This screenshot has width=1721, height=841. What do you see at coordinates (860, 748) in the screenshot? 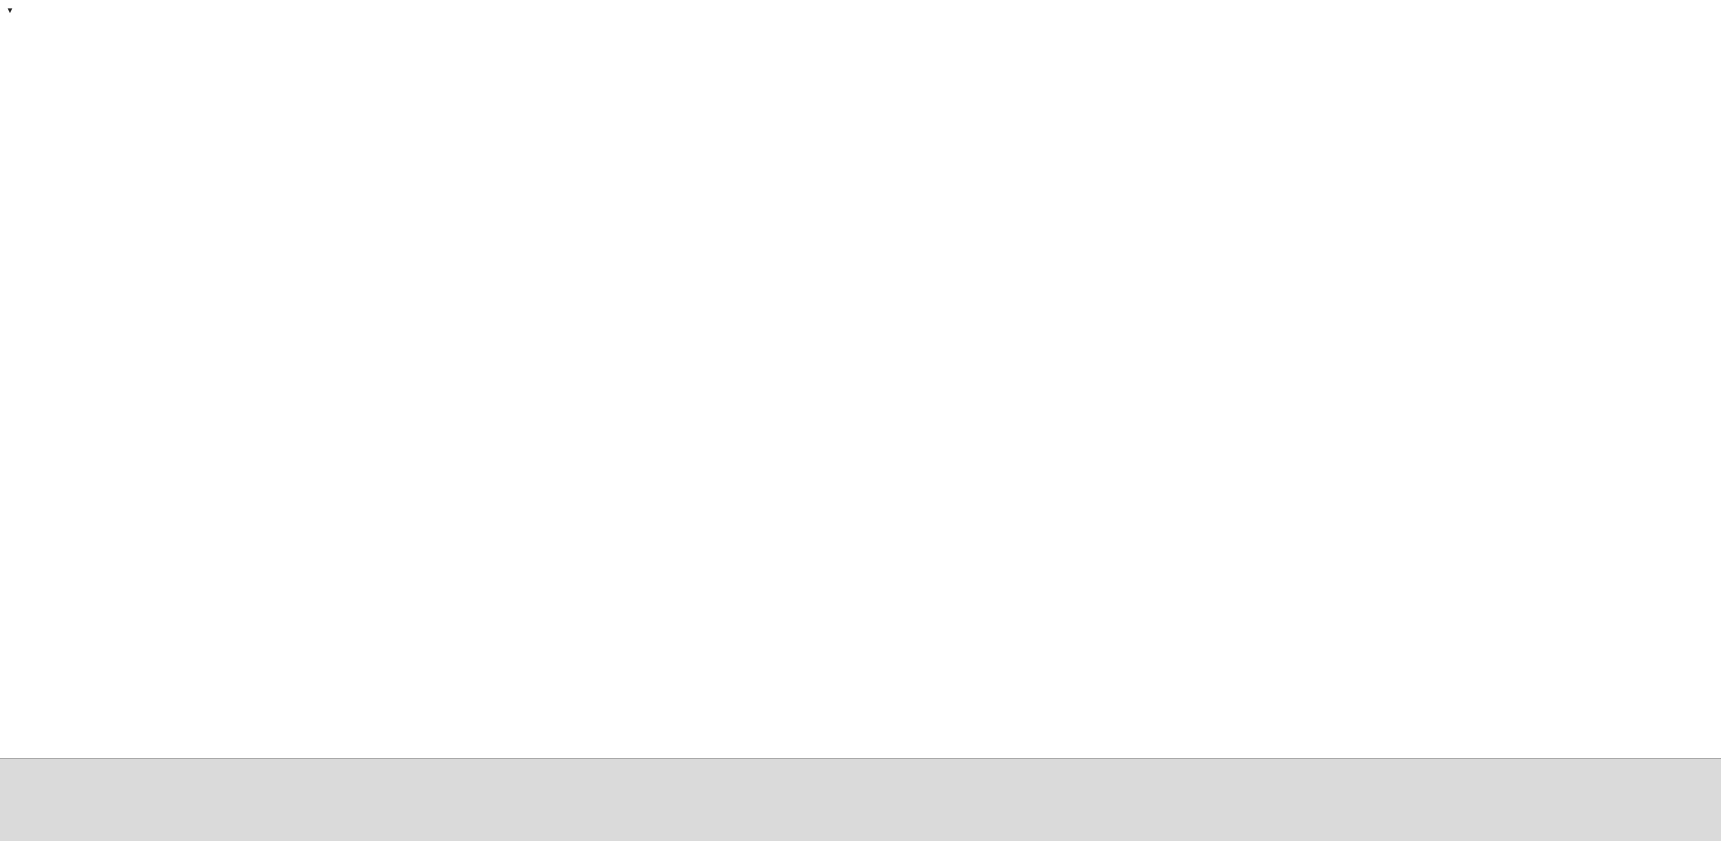
I see `time-axis` at bounding box center [860, 748].